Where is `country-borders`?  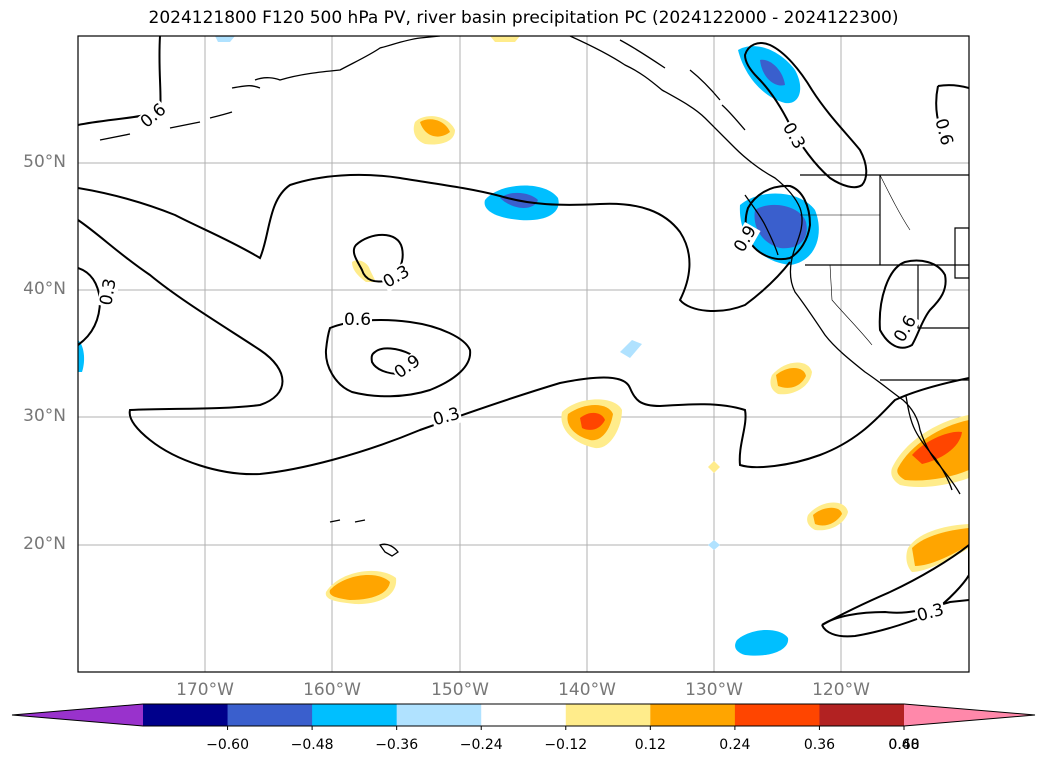
country-borders is located at coordinates (884, 277).